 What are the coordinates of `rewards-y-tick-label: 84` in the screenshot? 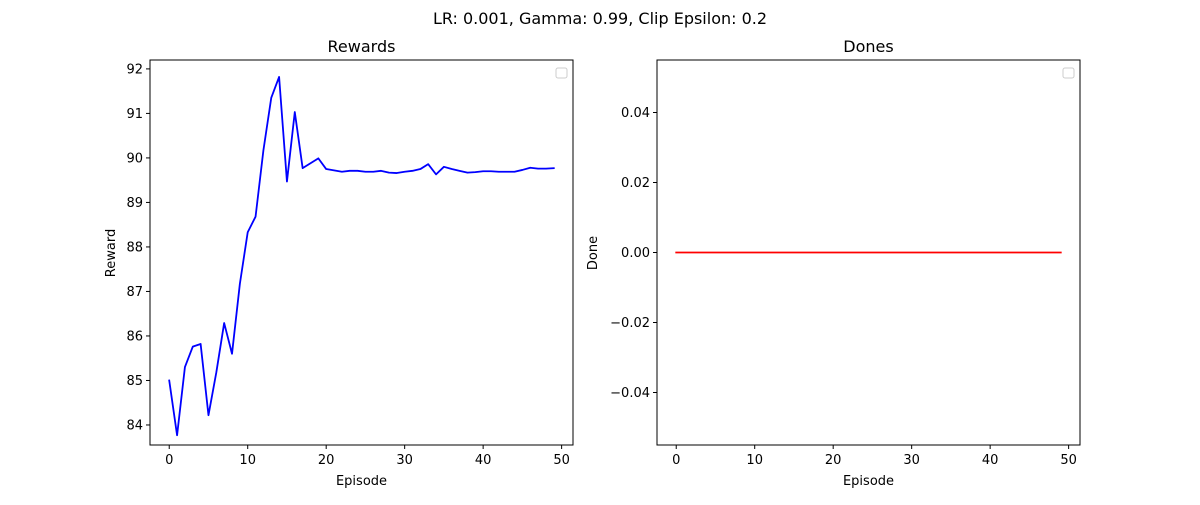 It's located at (134, 425).